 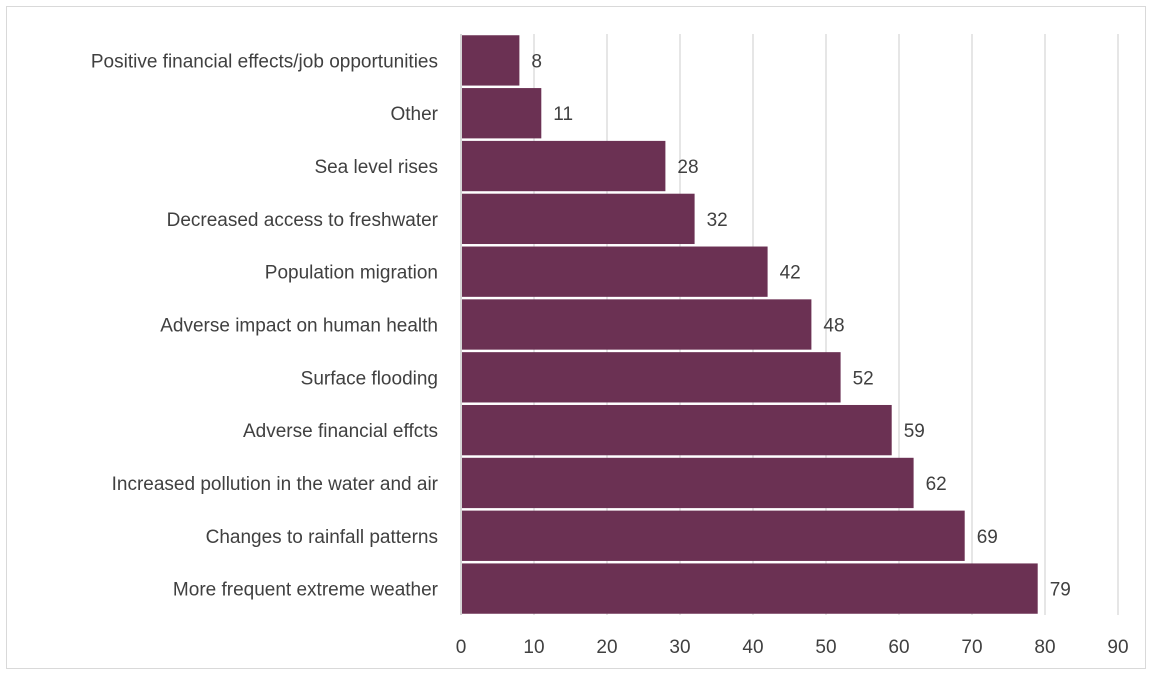 I want to click on data-label: 62, so click(x=936, y=484).